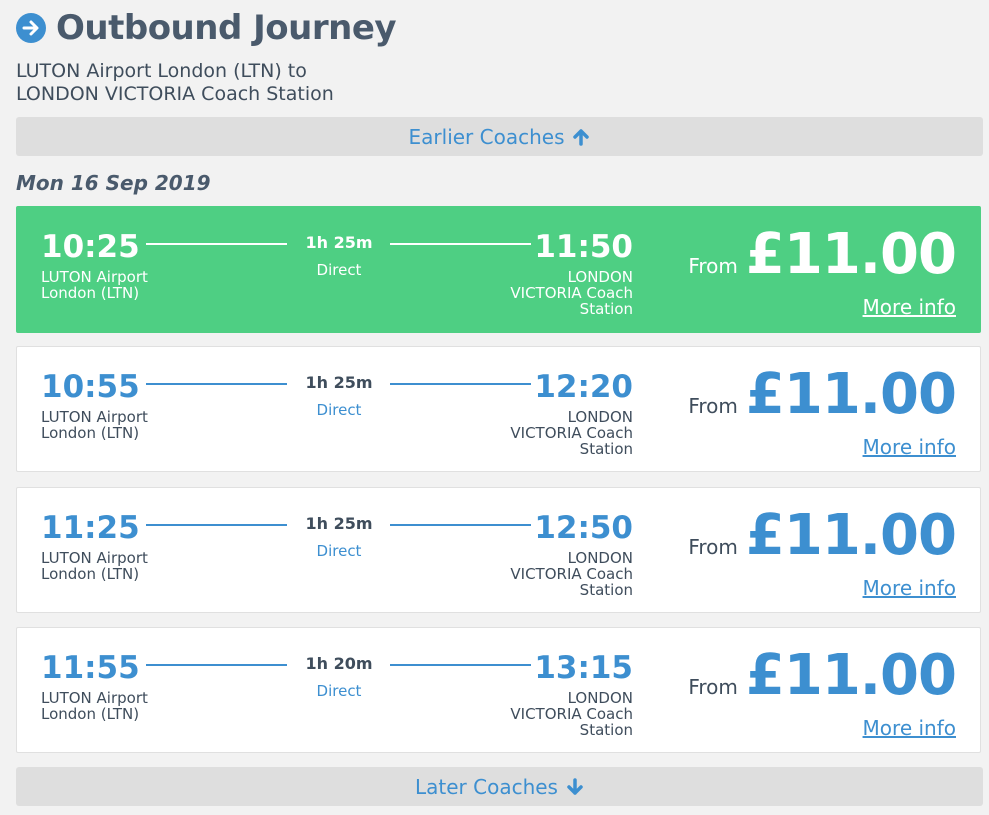  What do you see at coordinates (90, 247) in the screenshot?
I see `departure-time: 10:25` at bounding box center [90, 247].